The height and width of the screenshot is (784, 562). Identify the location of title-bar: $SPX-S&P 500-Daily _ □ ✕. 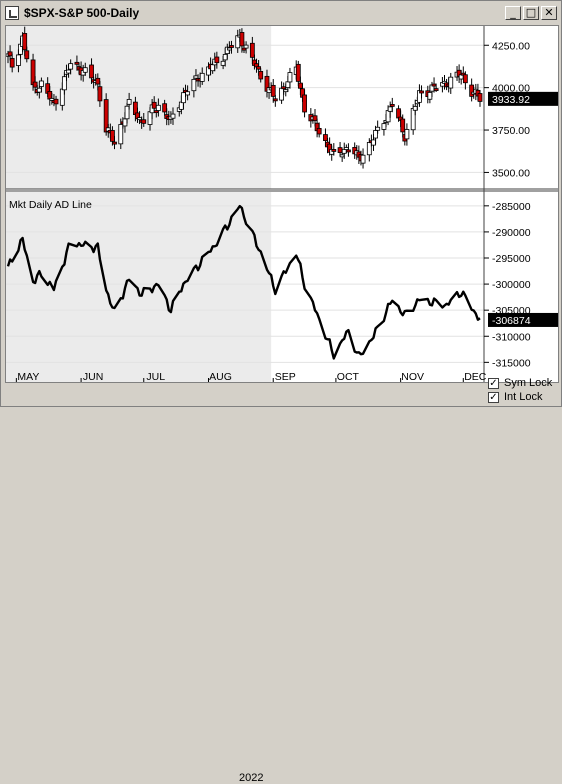
(281, 13).